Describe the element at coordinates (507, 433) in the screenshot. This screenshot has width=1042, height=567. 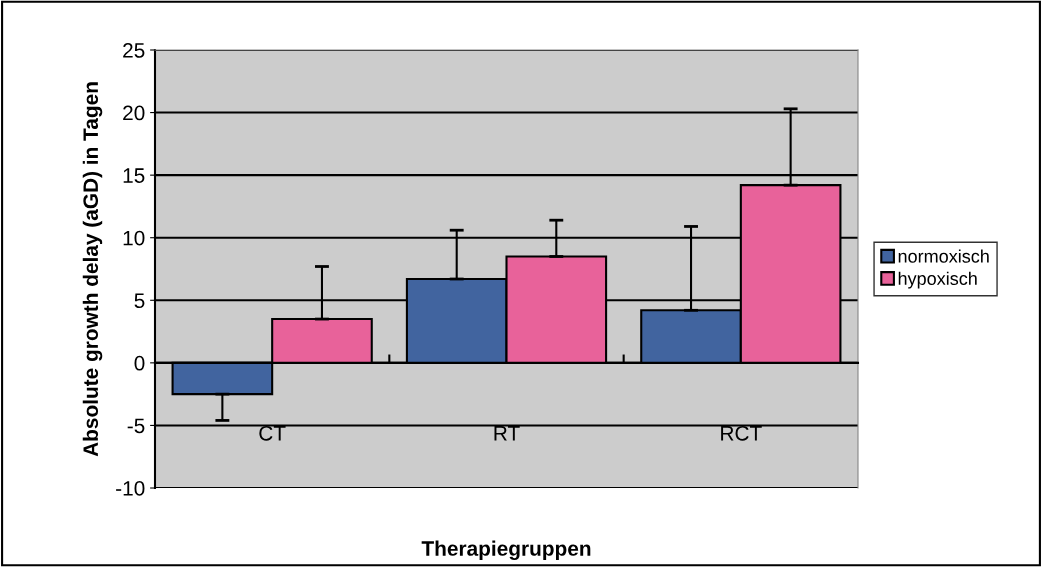
I see `x-tick-label: RT` at that location.